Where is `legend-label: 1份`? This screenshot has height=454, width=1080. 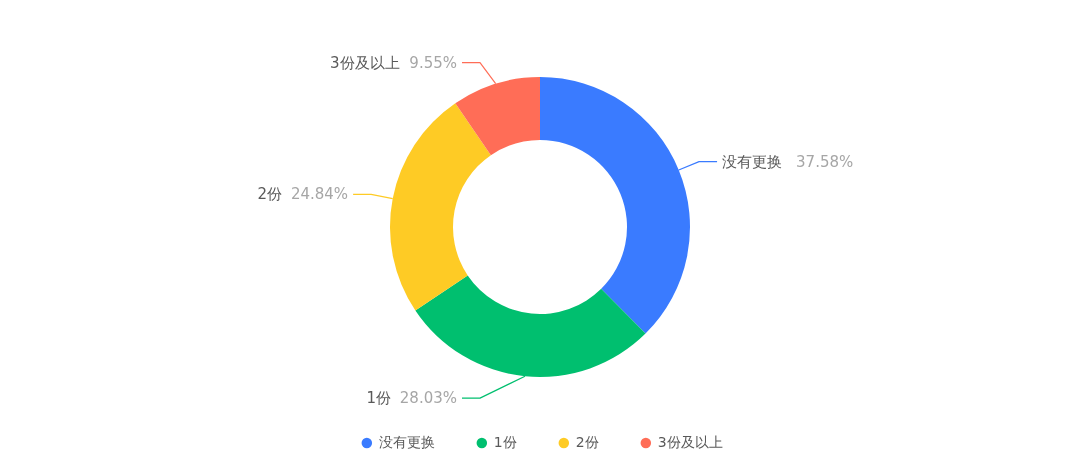
legend-label: 1份 is located at coordinates (505, 442).